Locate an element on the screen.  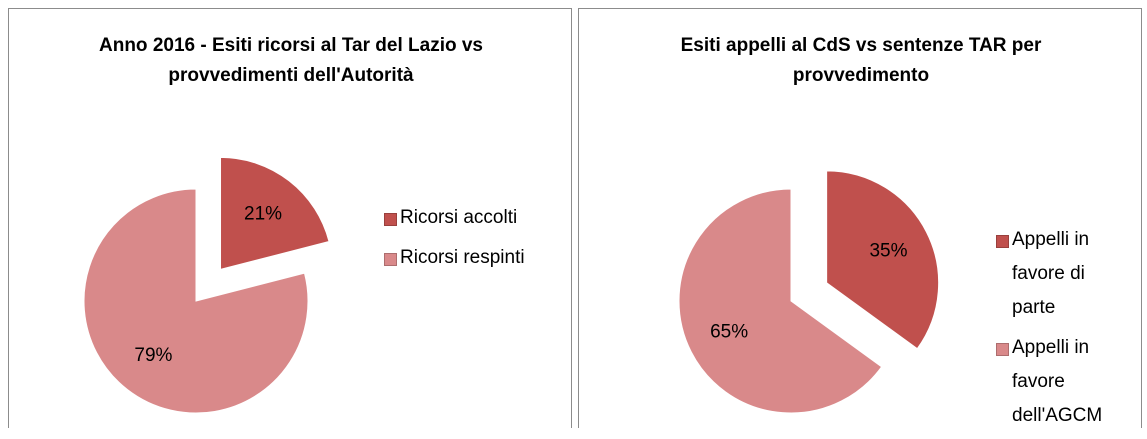
data-label: 21% is located at coordinates (263, 214).